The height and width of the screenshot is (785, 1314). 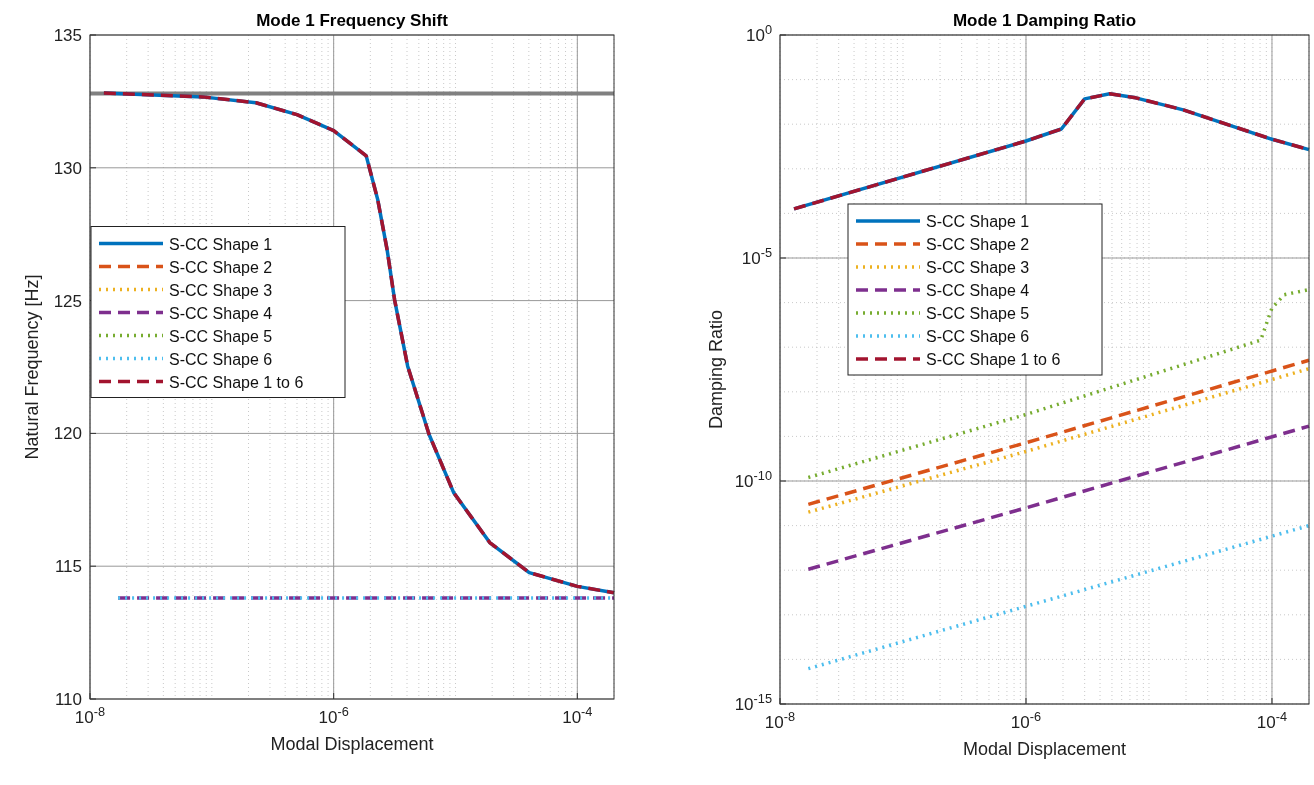 I want to click on chart-title: Mode 1 Frequency Shift, so click(x=352, y=20).